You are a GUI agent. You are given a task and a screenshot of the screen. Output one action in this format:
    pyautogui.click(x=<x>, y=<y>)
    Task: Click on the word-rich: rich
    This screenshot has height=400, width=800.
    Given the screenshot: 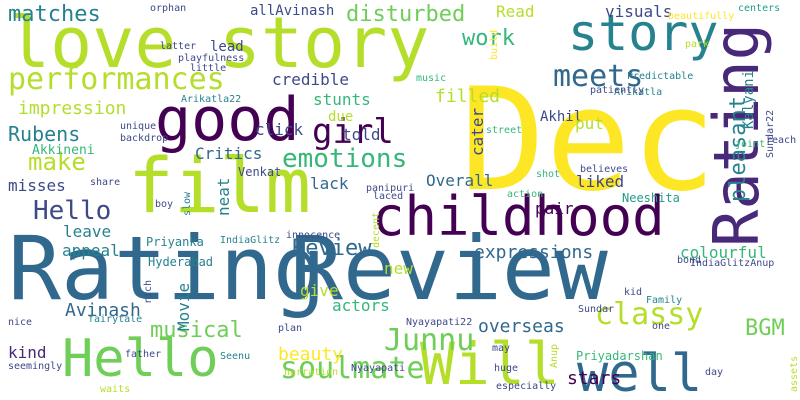 What is the action you would take?
    pyautogui.click(x=148, y=291)
    